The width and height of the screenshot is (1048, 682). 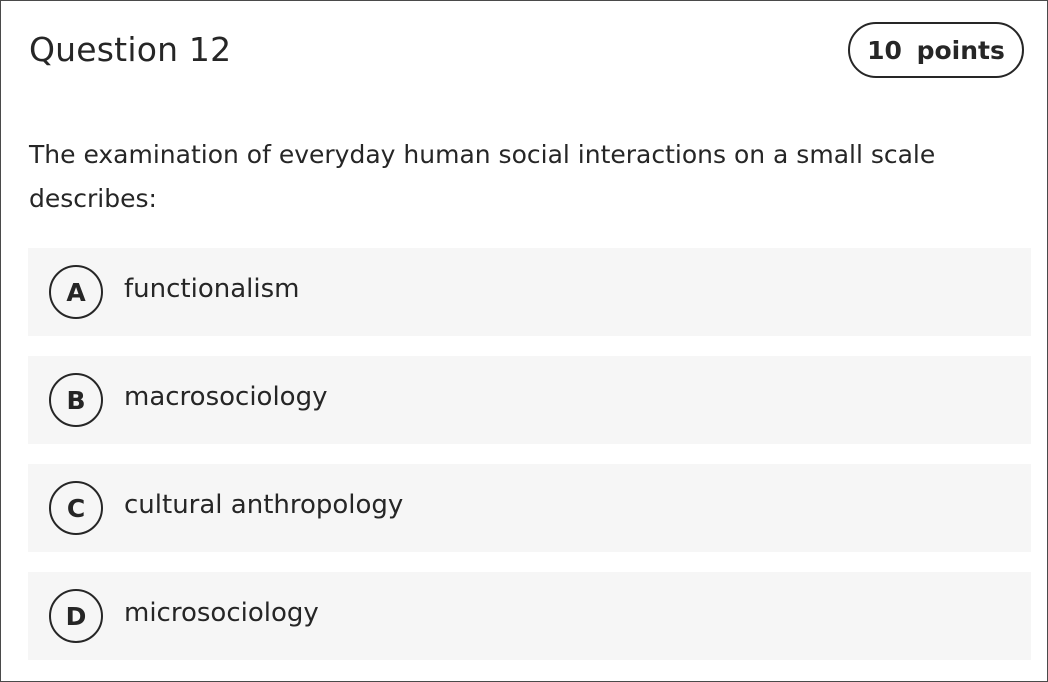 What do you see at coordinates (529, 292) in the screenshot?
I see `answer-option-a: A functionalism` at bounding box center [529, 292].